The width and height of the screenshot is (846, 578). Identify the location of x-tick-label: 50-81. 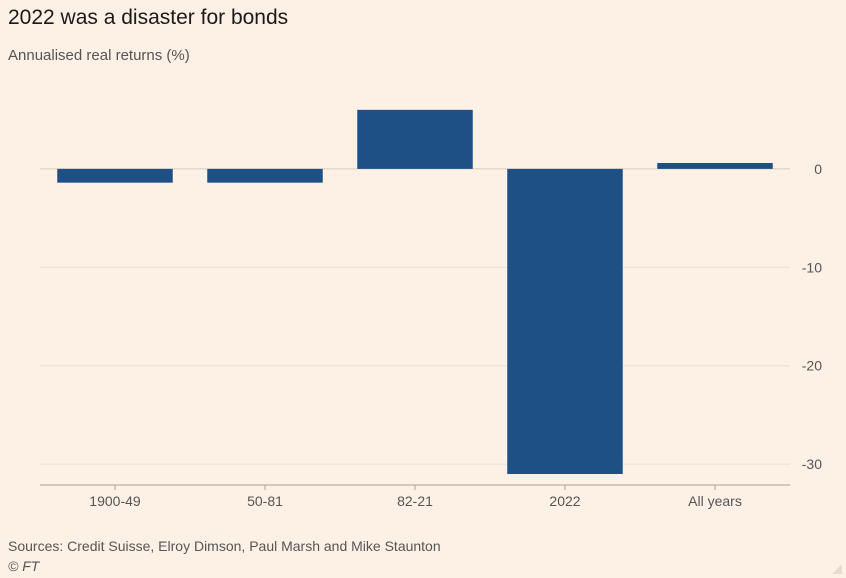
(265, 501).